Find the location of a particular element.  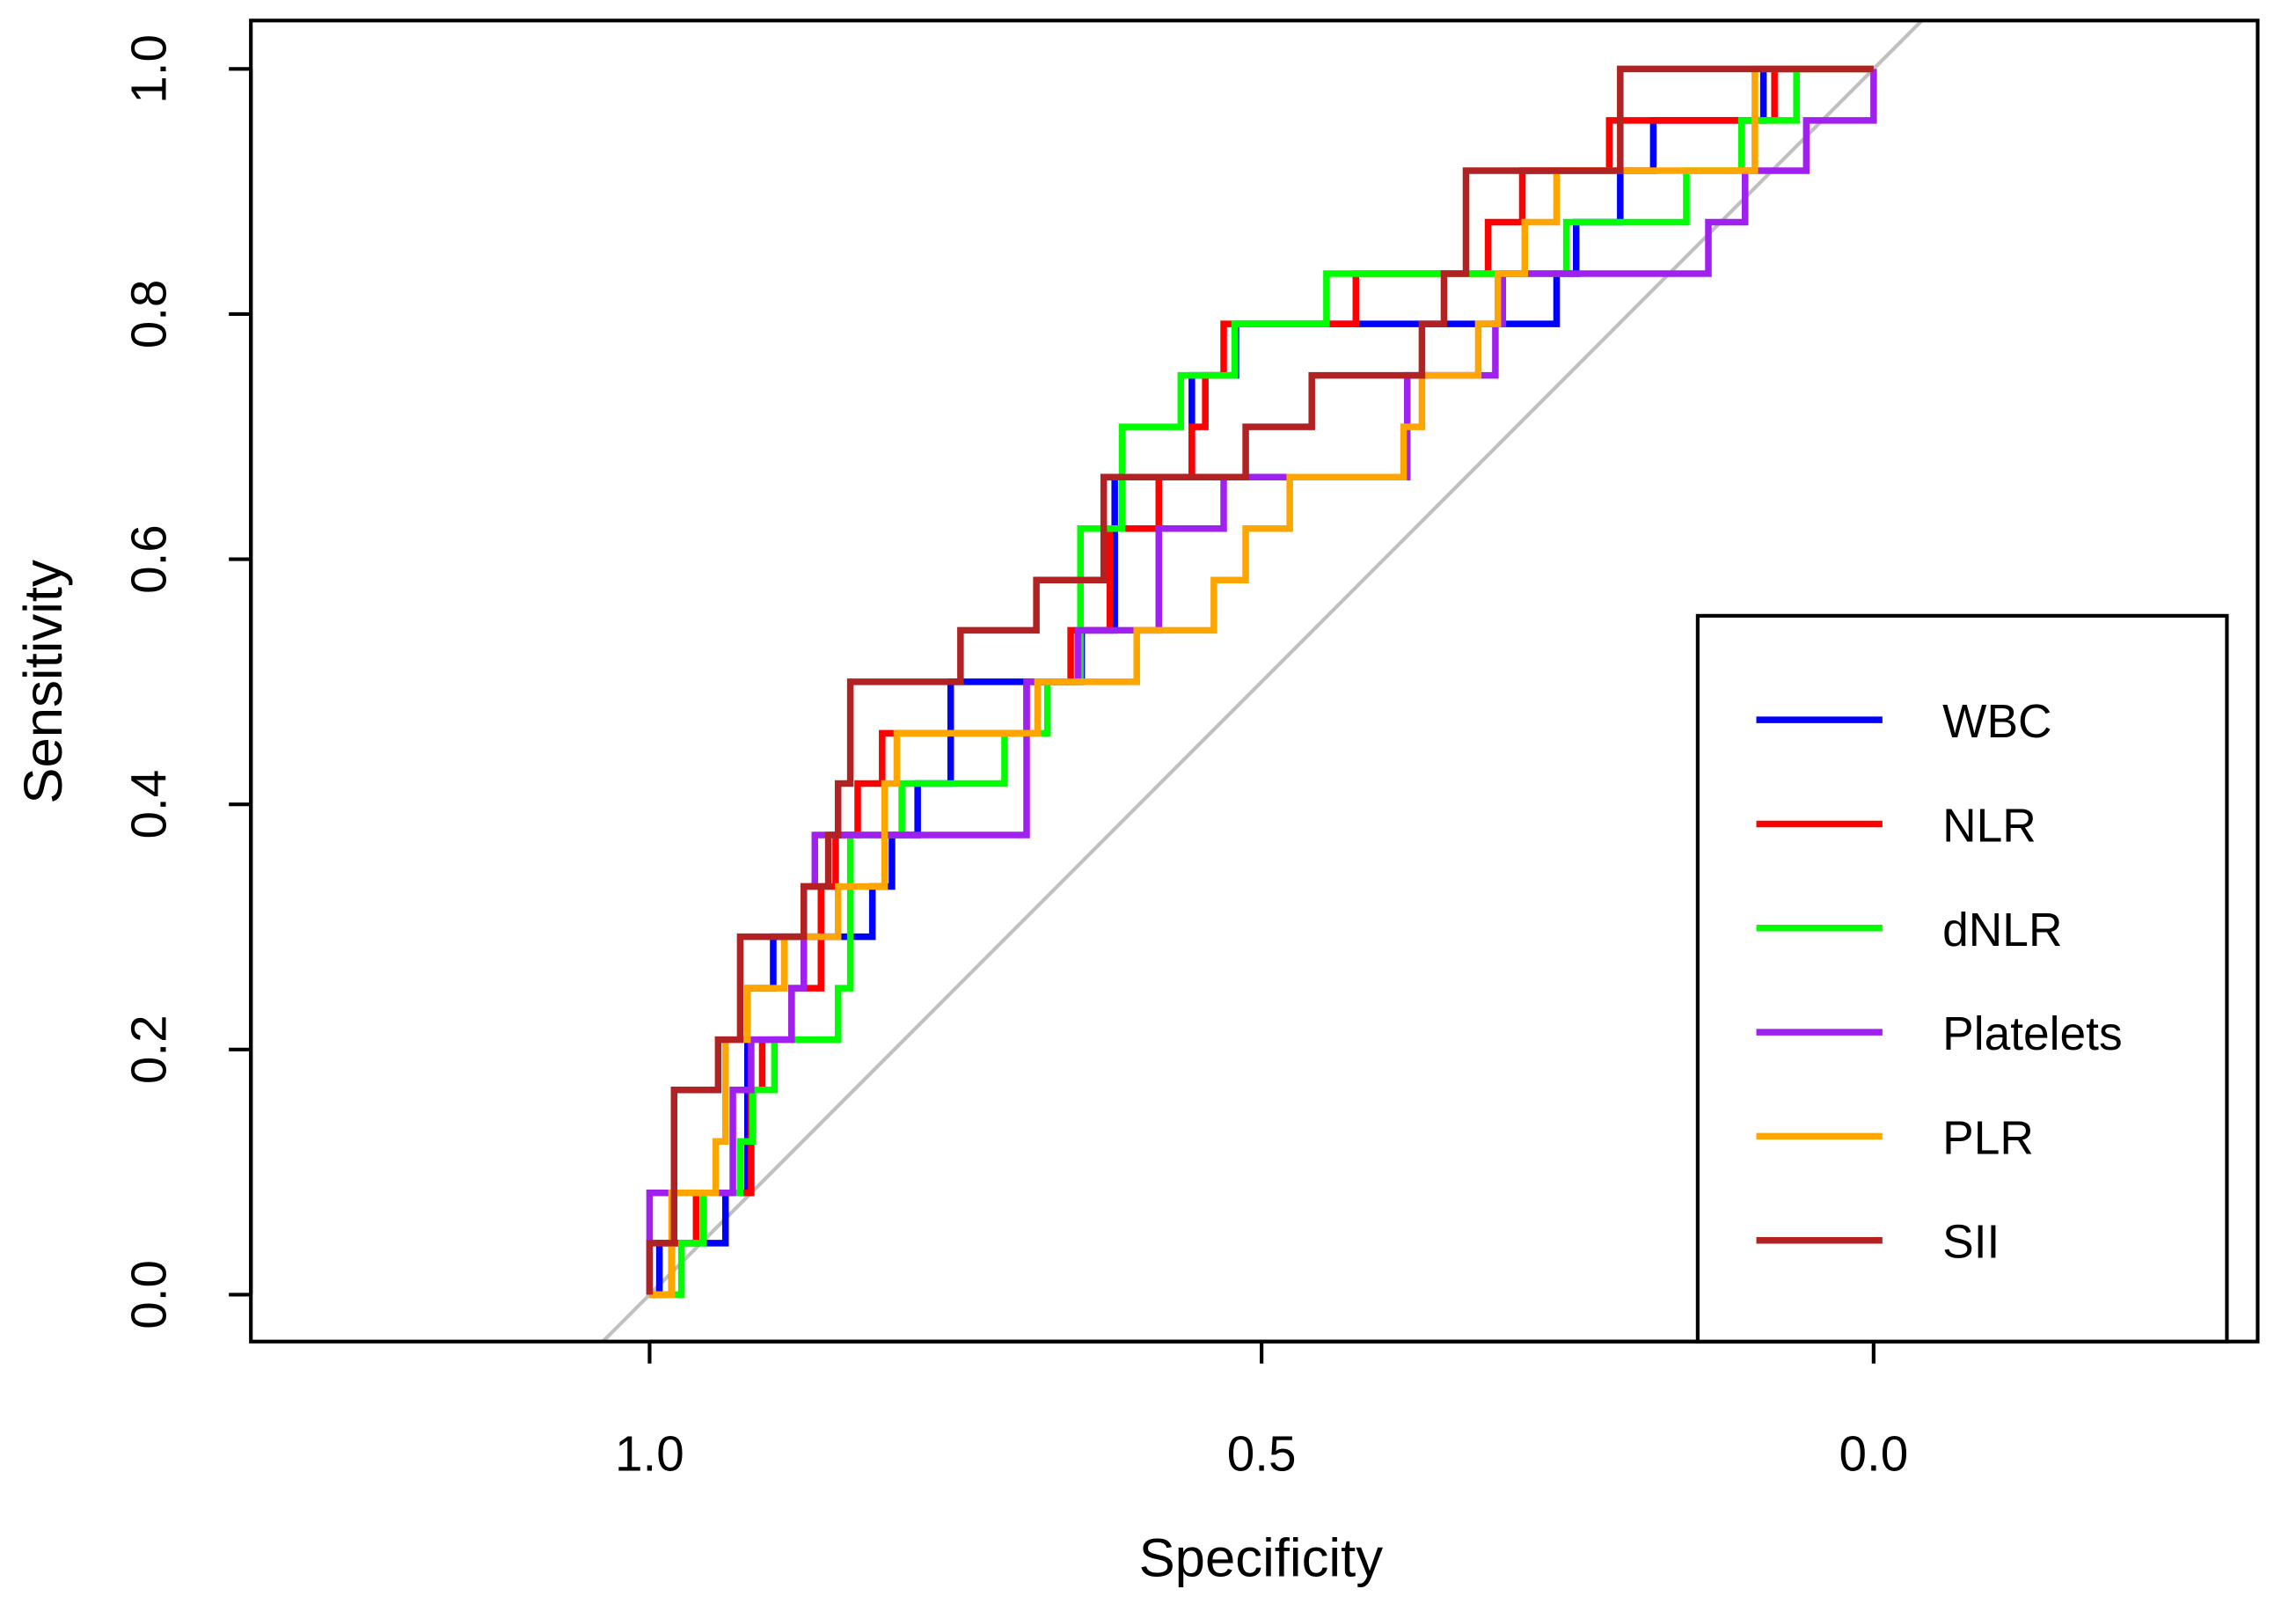

y-axis: 0.0 0.2 0.4 0.6 0.8 1.0 is located at coordinates (187, 681).